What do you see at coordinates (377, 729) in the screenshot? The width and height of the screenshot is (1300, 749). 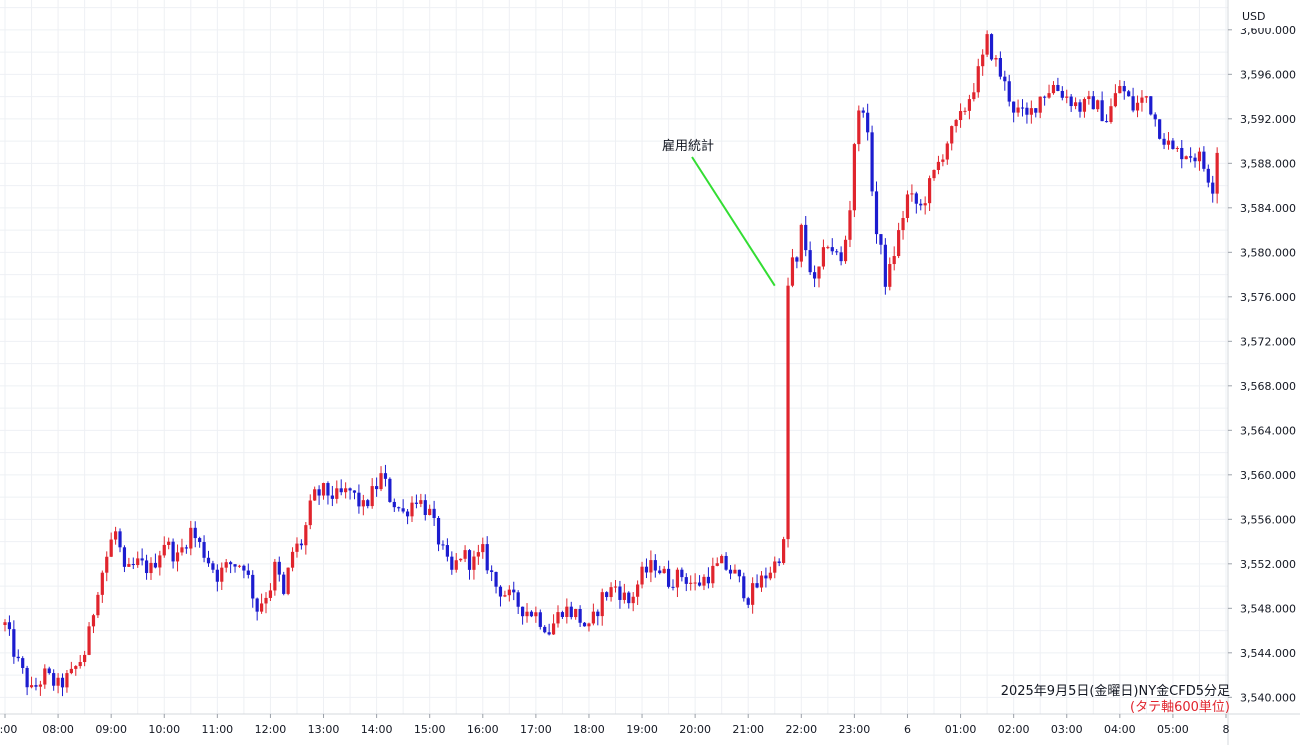 I see `x-tick-label: 14:00` at bounding box center [377, 729].